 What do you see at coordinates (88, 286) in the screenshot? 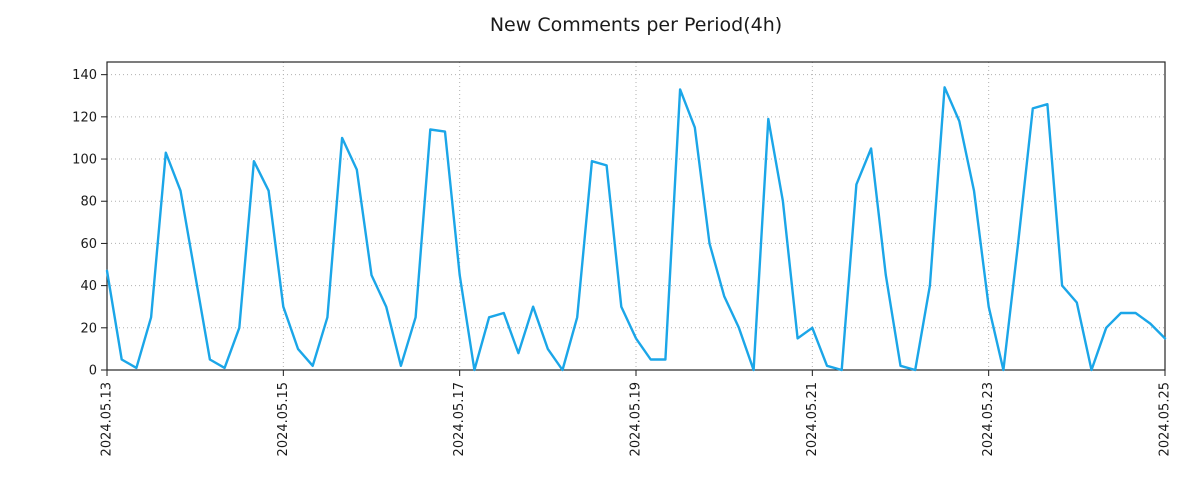
I see `y-tick-label: 40` at bounding box center [88, 286].